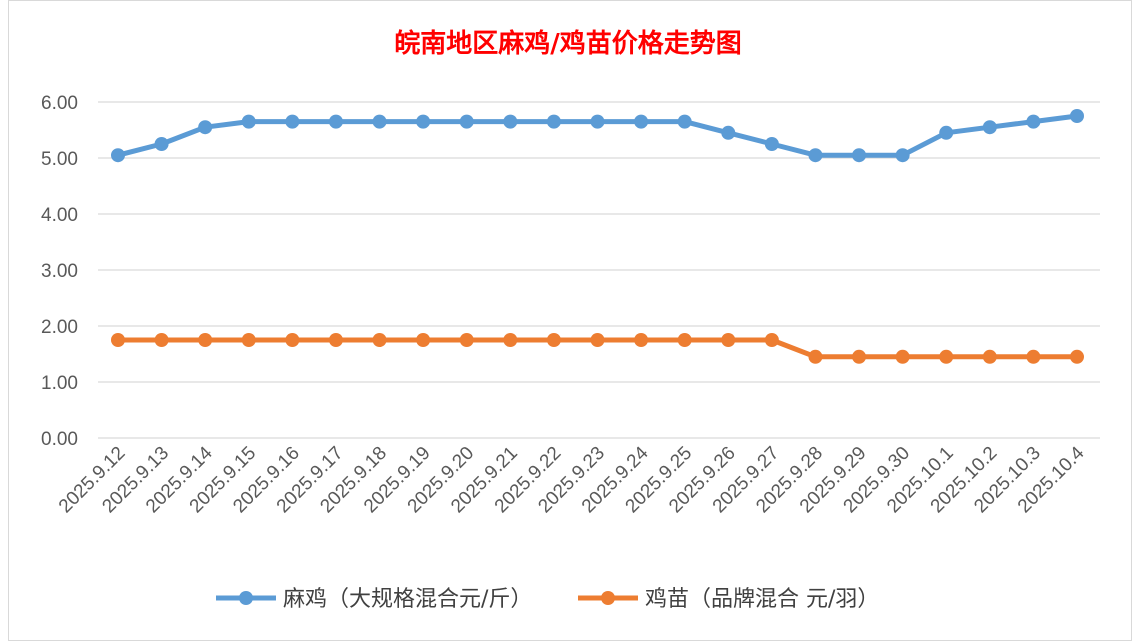 Image resolution: width=1133 pixels, height=643 pixels. Describe the element at coordinates (547, 599) in the screenshot. I see `legend: 麻鸡（大规格混合元/斤） 鸡苗（品牌混合 元/羽）` at that location.